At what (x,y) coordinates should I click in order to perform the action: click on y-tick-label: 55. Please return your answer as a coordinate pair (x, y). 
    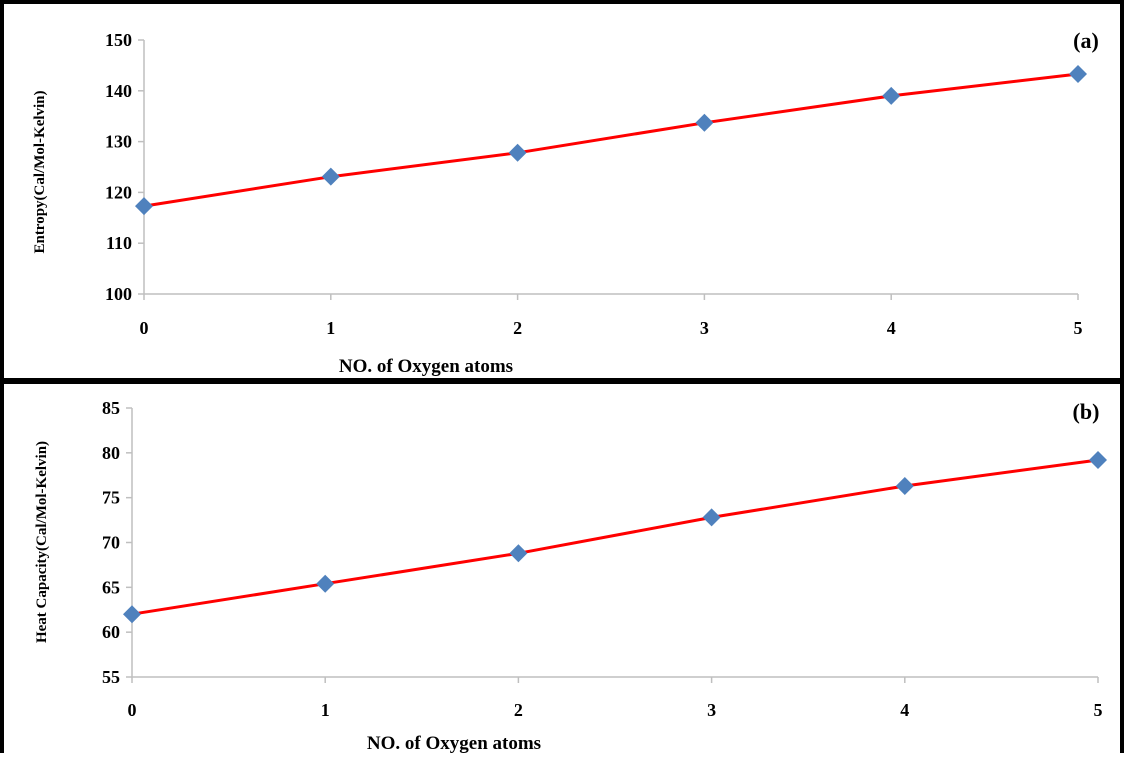
    Looking at the image, I should click on (111, 677).